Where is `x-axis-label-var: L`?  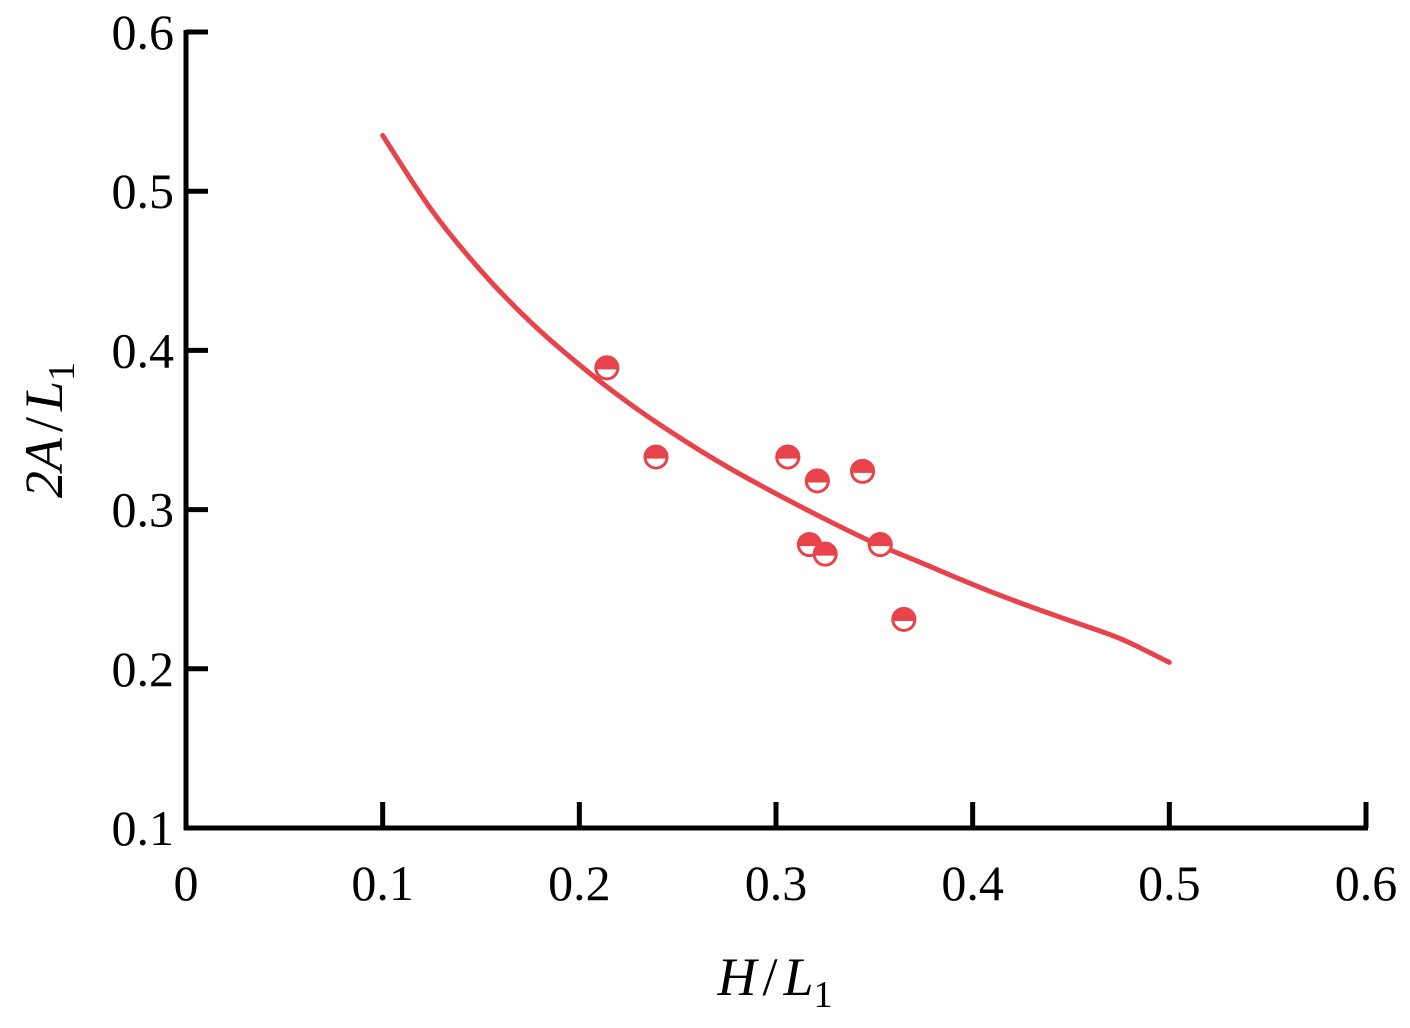
x-axis-label-var: L is located at coordinates (797, 977).